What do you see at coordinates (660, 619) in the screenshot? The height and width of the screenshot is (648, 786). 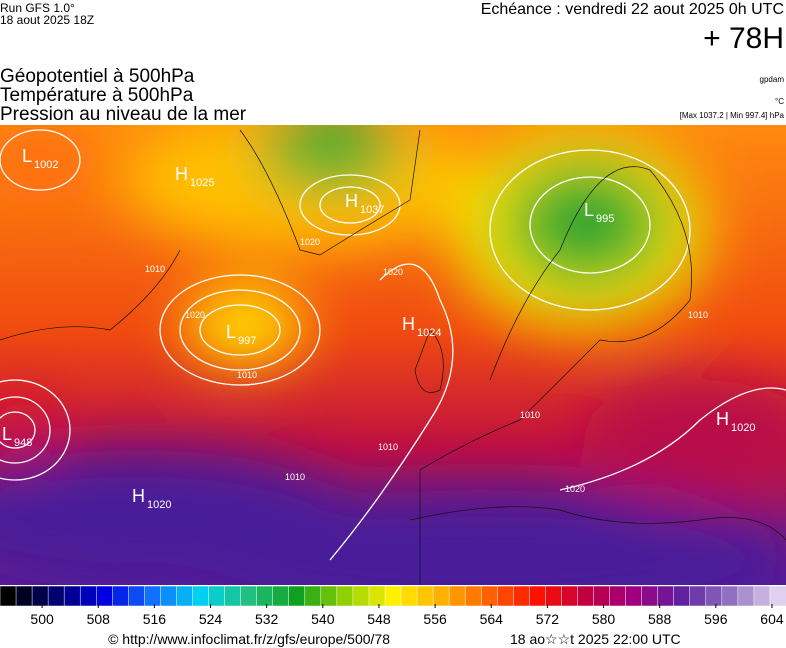 I see `colorbar-label: 588` at bounding box center [660, 619].